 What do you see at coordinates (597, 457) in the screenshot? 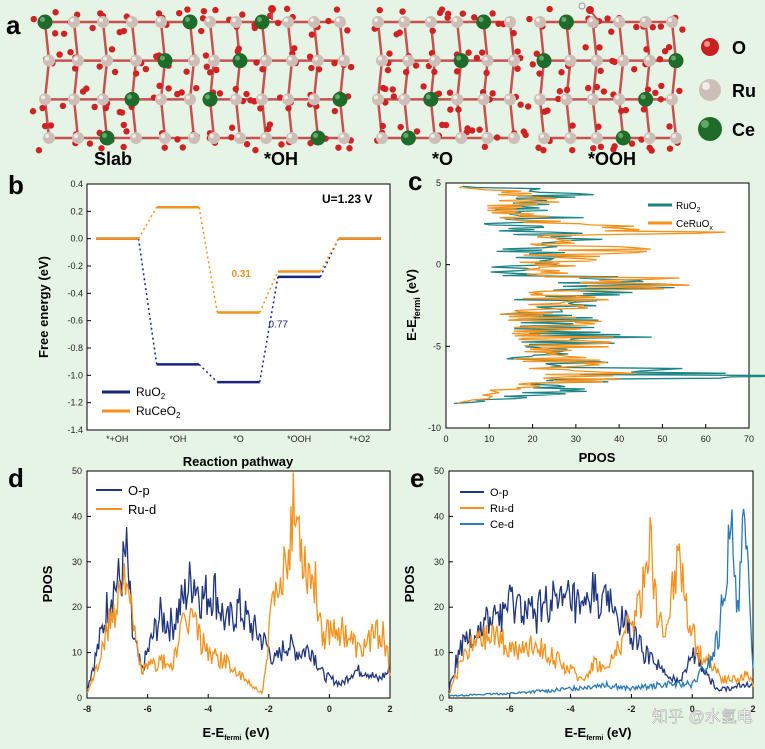
I see `chart-c-xlabel: PDOS` at bounding box center [597, 457].